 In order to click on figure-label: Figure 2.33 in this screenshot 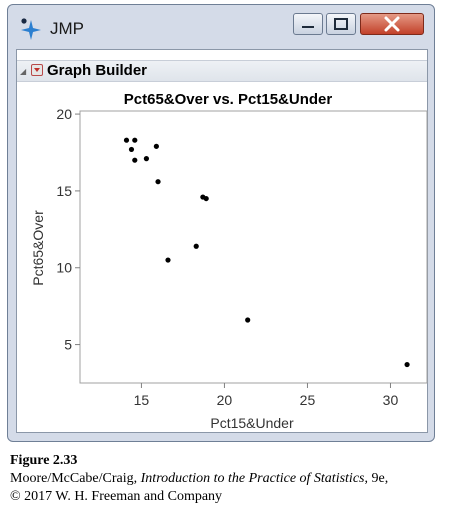, I will do `click(199, 461)`.